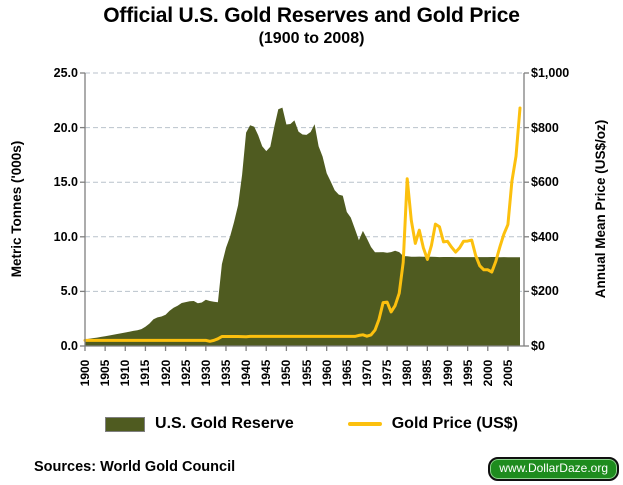 The width and height of the screenshot is (623, 485). Describe the element at coordinates (69, 291) in the screenshot. I see `y-axis-tick-label: 5.0` at that location.